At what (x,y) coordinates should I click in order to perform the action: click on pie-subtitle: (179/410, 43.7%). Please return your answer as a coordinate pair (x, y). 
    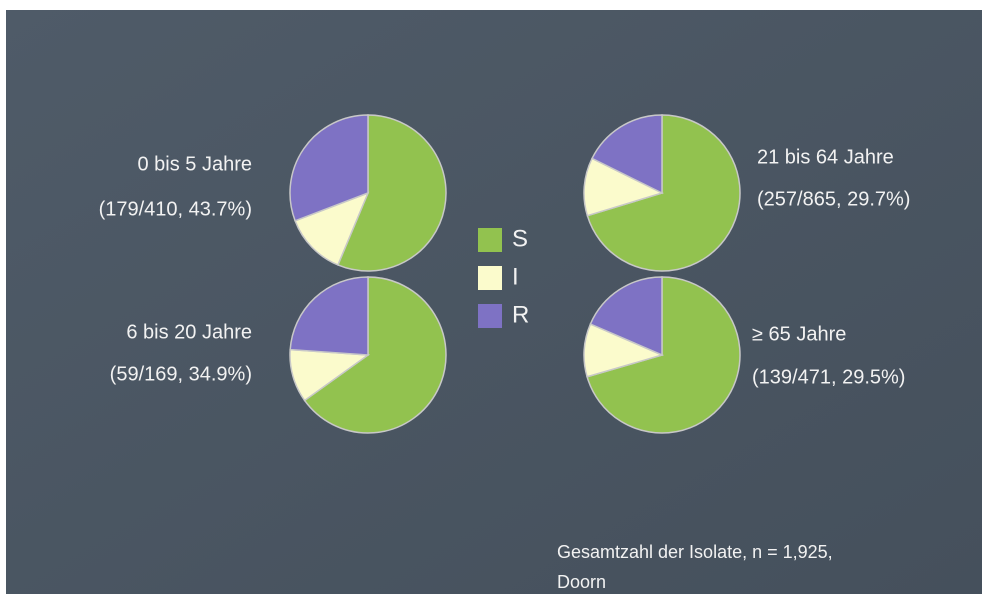
    Looking at the image, I should click on (175, 209).